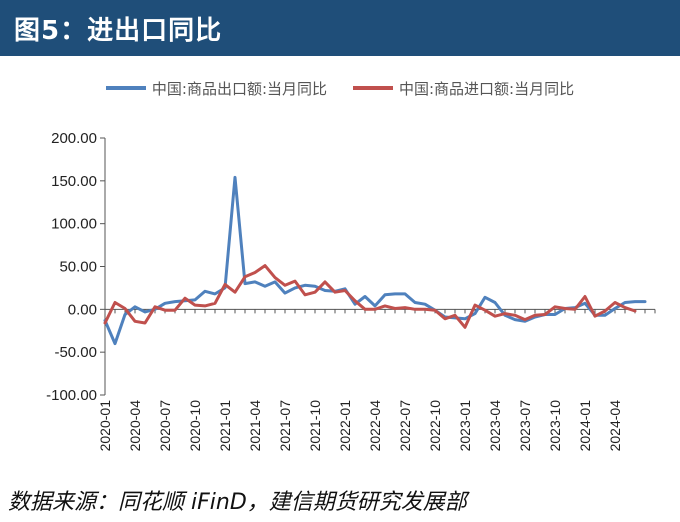 This screenshot has width=680, height=522. I want to click on y-tick-label: -100.00, so click(71, 395).